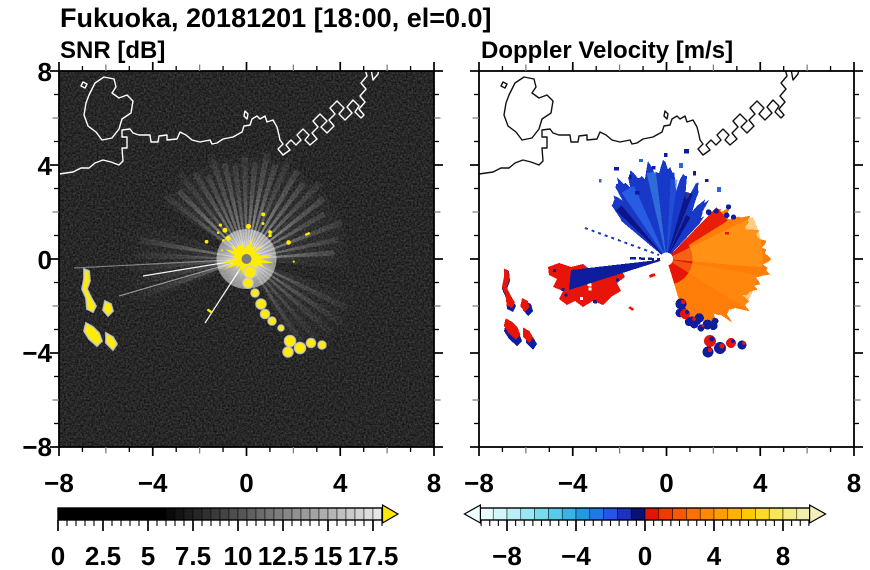 This screenshot has height=570, width=870. What do you see at coordinates (148, 555) in the screenshot?
I see `colorbar-label: 5` at bounding box center [148, 555].